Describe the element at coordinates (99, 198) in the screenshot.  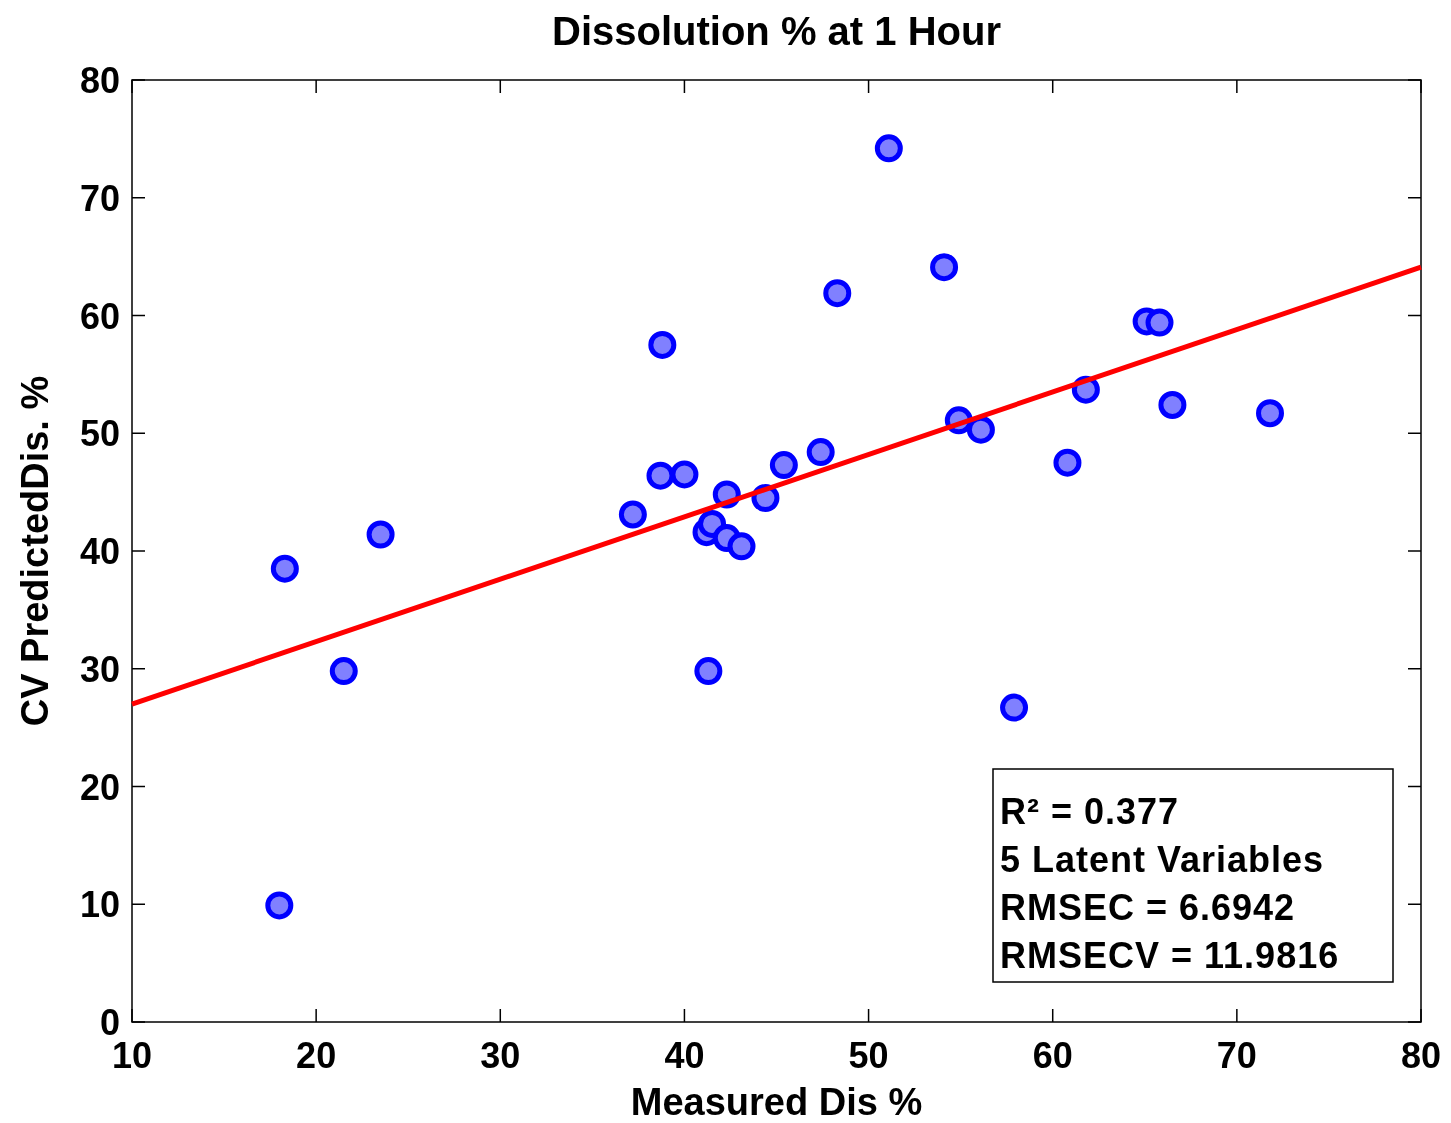
I see `y-tick-label: 70` at that location.